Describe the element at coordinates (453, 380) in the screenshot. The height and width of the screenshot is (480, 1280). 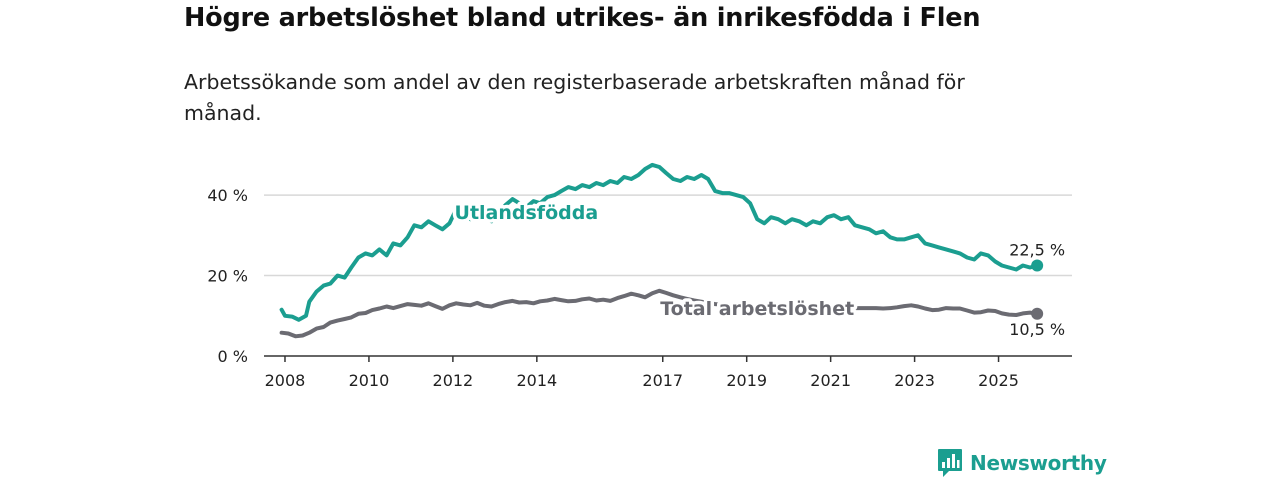
I see `x-tick-label: 2012` at that location.